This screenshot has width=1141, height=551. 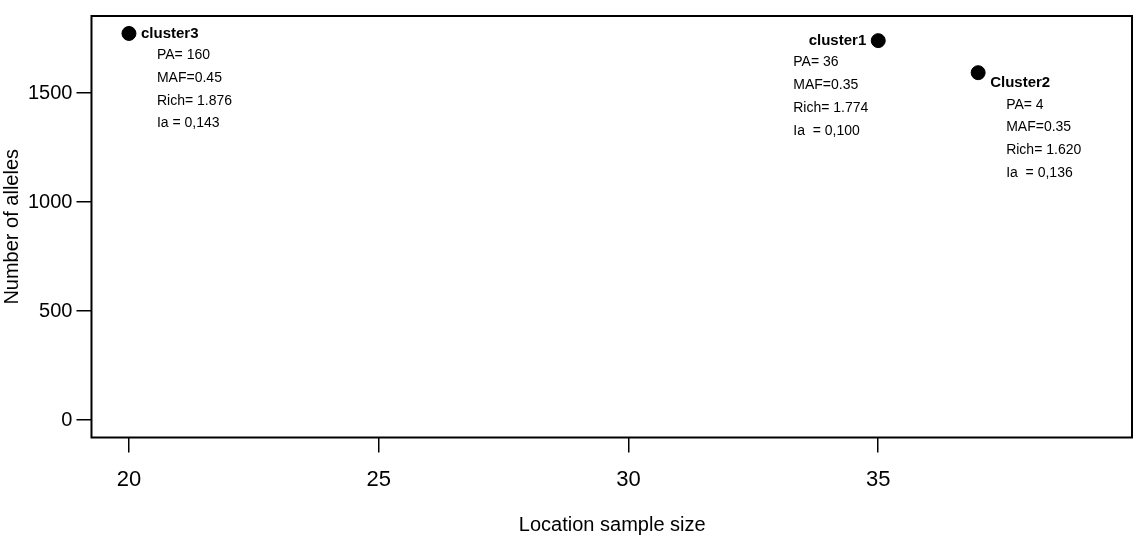 I want to click on annotation: Cluster2, so click(x=1020, y=81).